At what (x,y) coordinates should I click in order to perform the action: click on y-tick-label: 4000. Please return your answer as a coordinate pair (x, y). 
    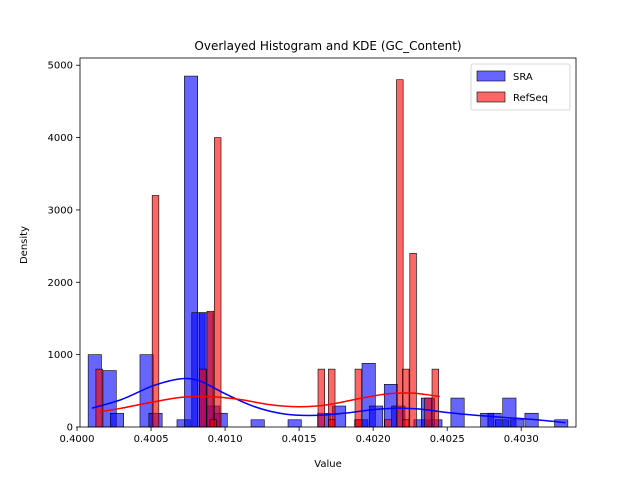
    Looking at the image, I should click on (60, 138).